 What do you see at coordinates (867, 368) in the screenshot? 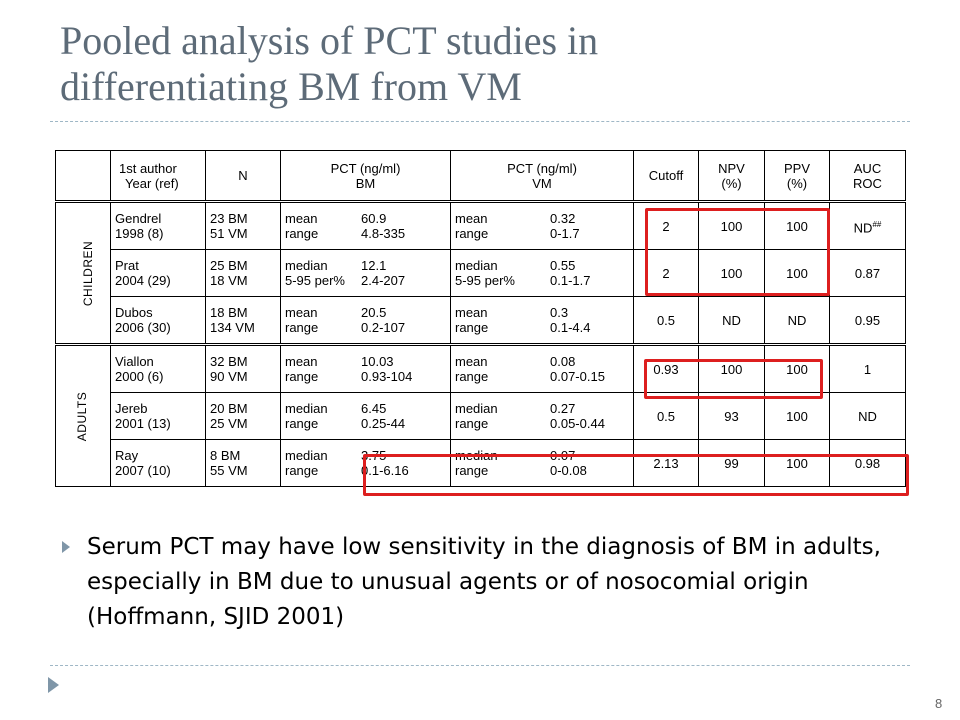
I see `auc-cell: 1` at bounding box center [867, 368].